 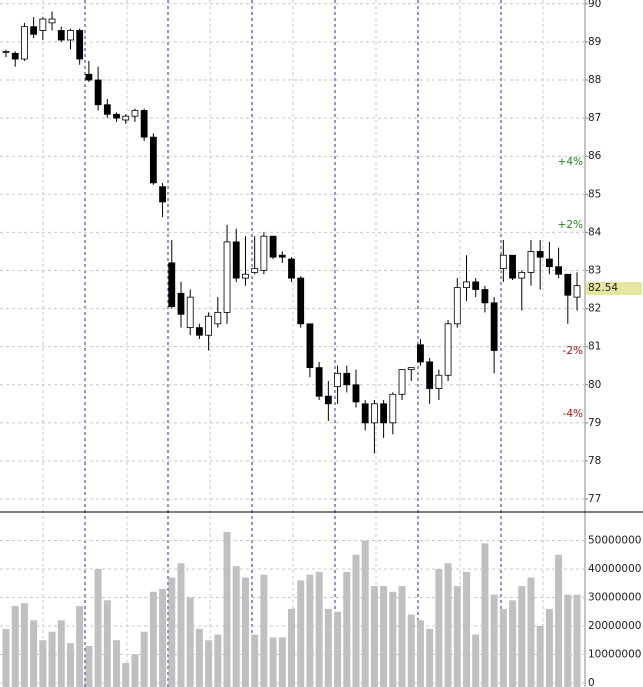 What do you see at coordinates (570, 225) in the screenshot?
I see `percent-level: +2%` at bounding box center [570, 225].